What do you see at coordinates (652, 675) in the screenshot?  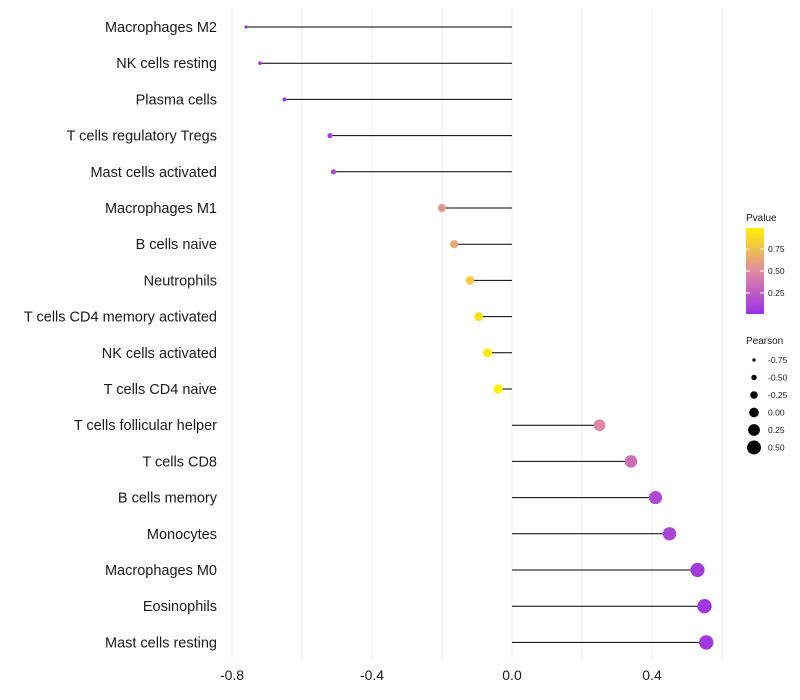 I see `x-tick-label: 0.4` at bounding box center [652, 675].